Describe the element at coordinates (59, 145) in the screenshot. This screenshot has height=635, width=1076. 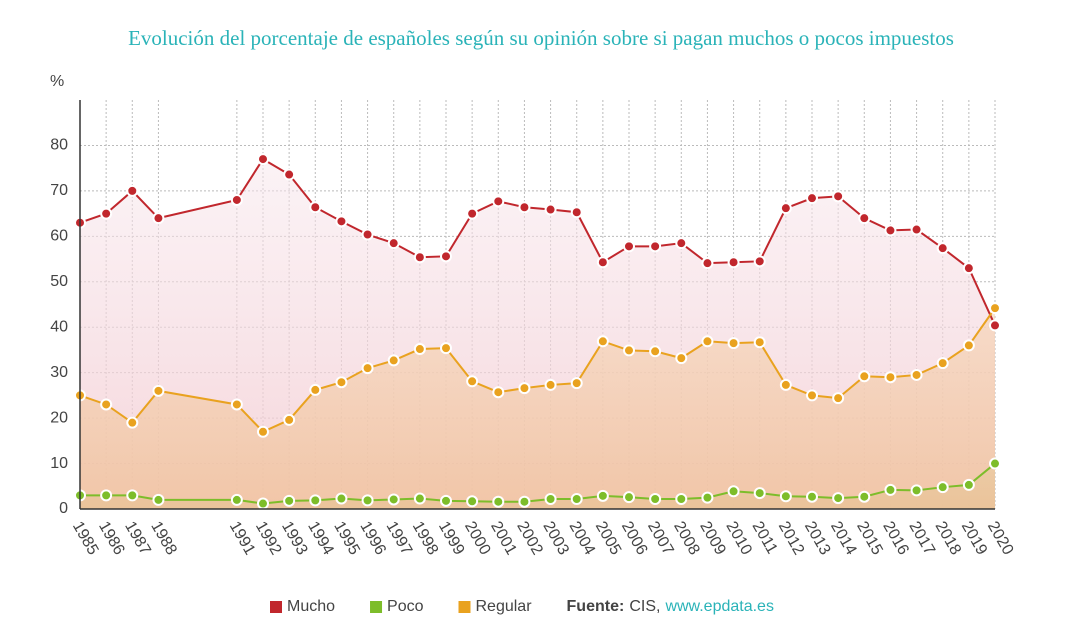
I see `y-tick-label: 80` at that location.